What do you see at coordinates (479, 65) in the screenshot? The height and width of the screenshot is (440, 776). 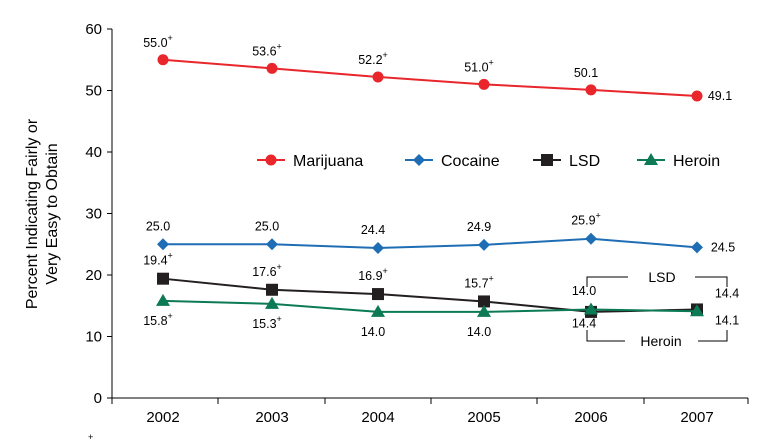 I see `data-label: 51.0+` at bounding box center [479, 65].